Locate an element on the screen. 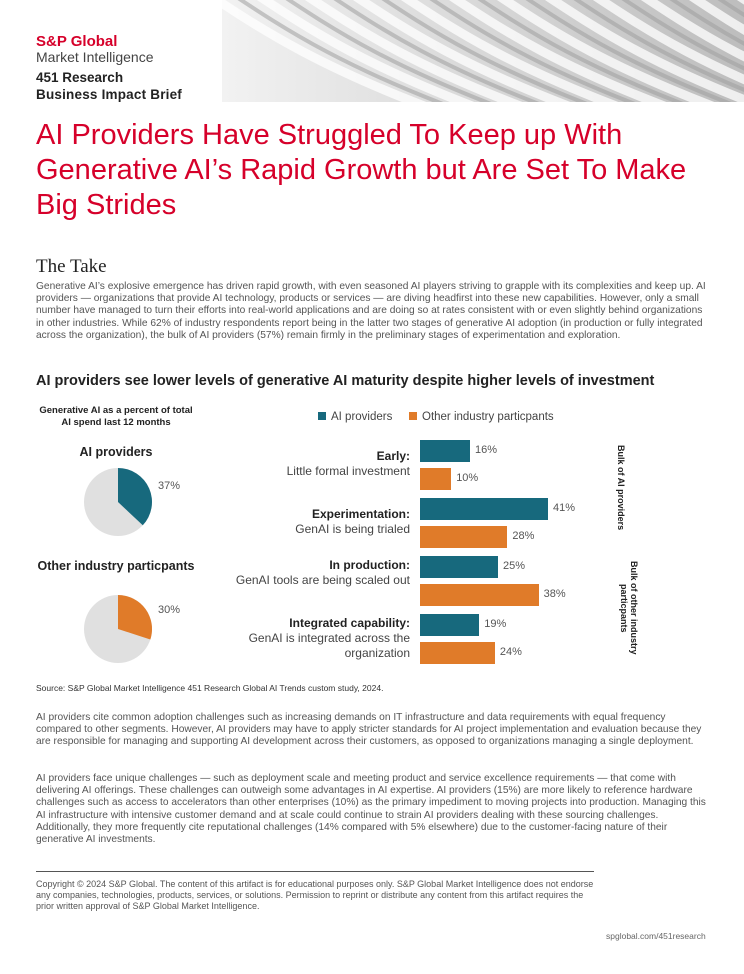 The image size is (744, 974). pie-label-other-industry: Other industry particpants is located at coordinates (116, 566).